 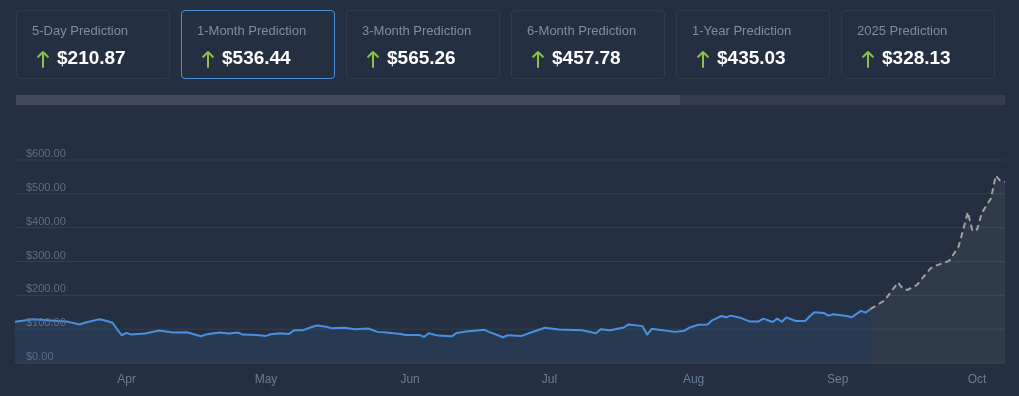 I want to click on card: 6-Month Prediction $457.78, so click(x=588, y=44).